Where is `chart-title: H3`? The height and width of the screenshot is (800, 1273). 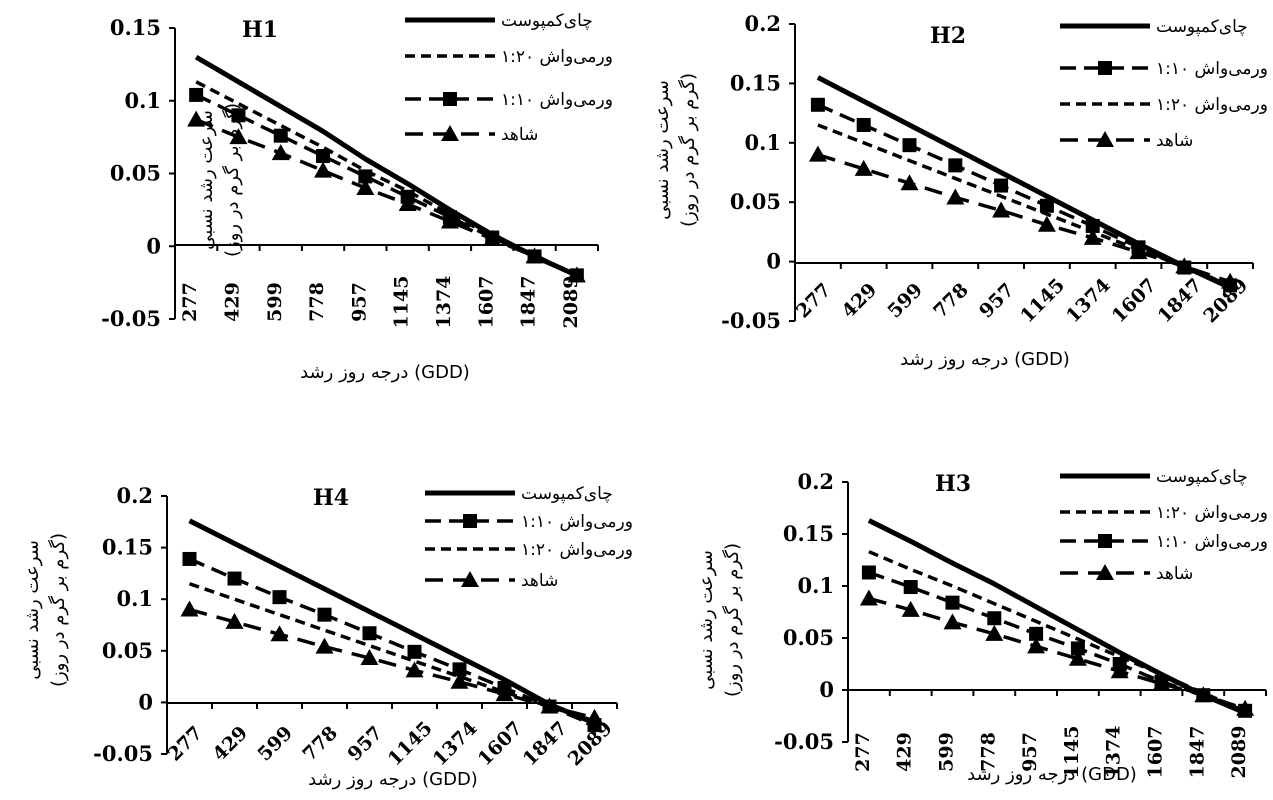
chart-title: H3 is located at coordinates (953, 484).